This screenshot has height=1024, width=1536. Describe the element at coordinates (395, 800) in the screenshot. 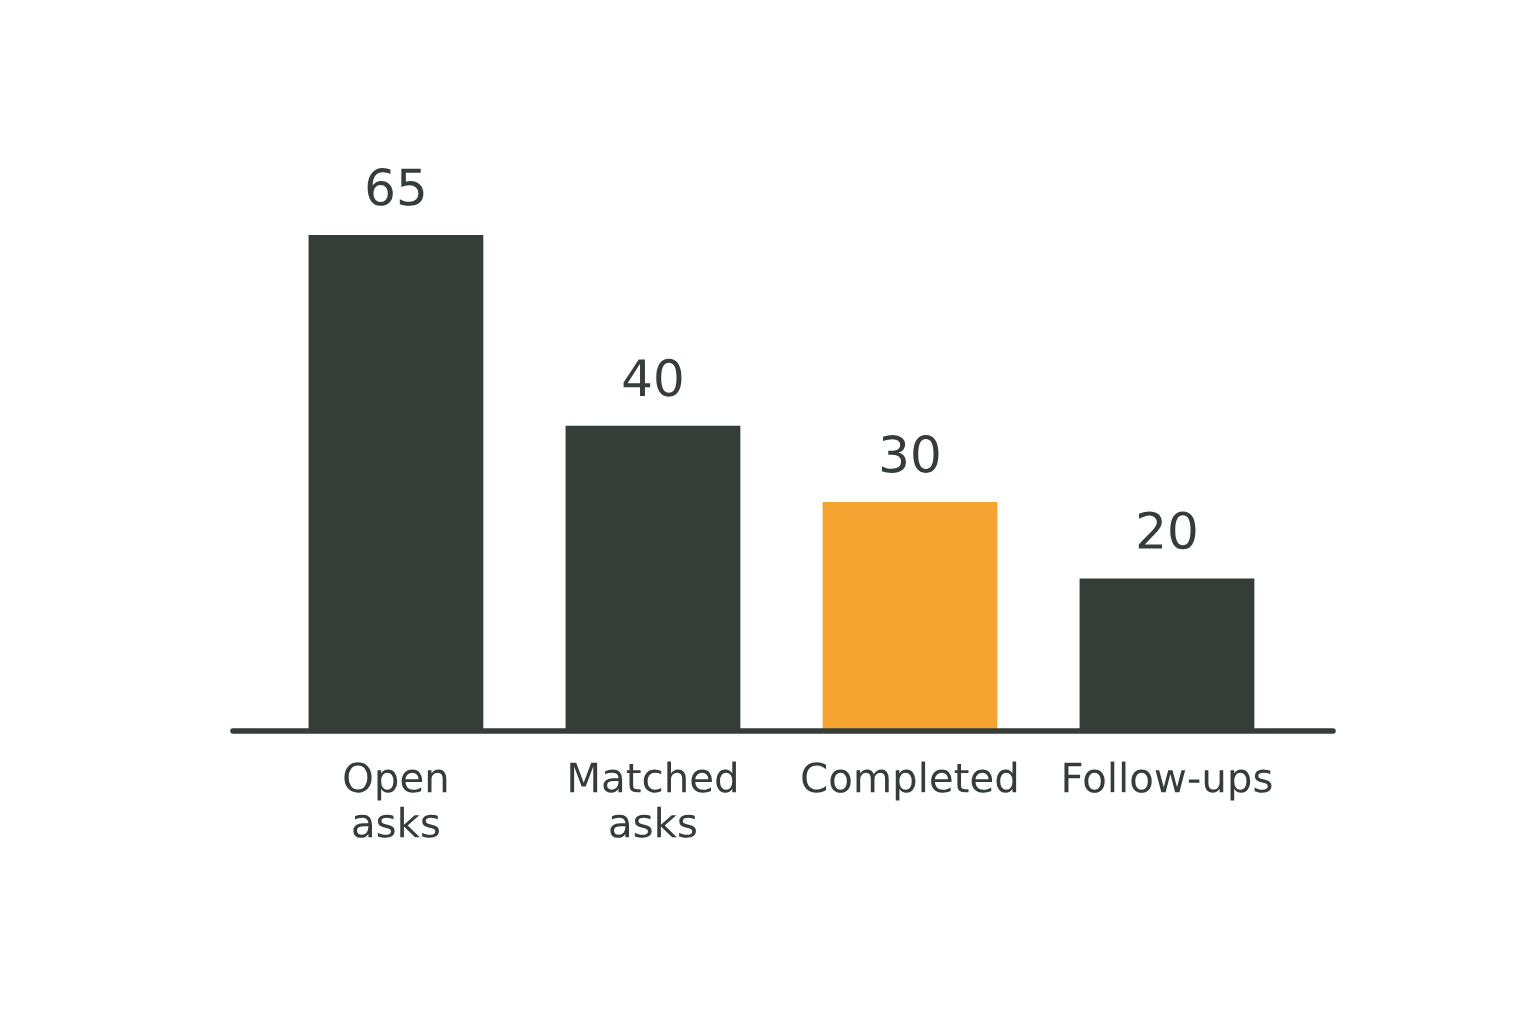

I see `x-tick-label: Open asks` at that location.